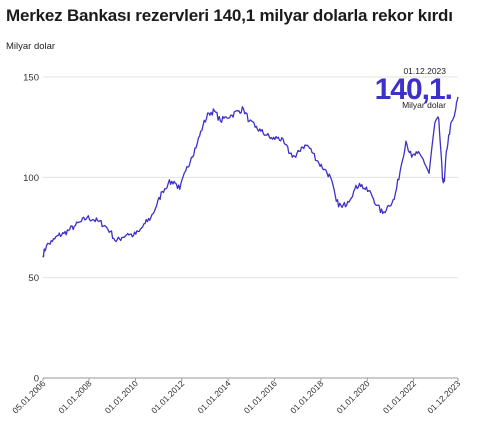  Describe the element at coordinates (36, 379) in the screenshot. I see `y-tick-label: 0` at that location.